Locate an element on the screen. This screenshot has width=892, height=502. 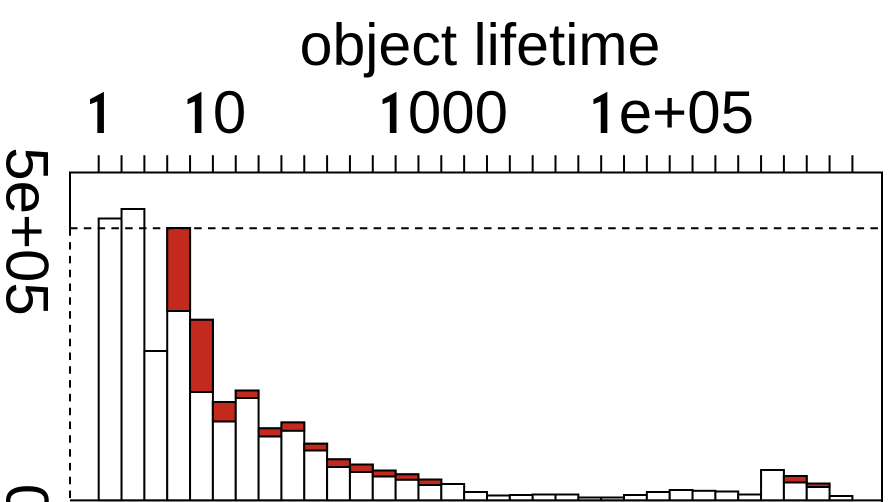
svg-text: object lifetime is located at coordinates (480, 45).